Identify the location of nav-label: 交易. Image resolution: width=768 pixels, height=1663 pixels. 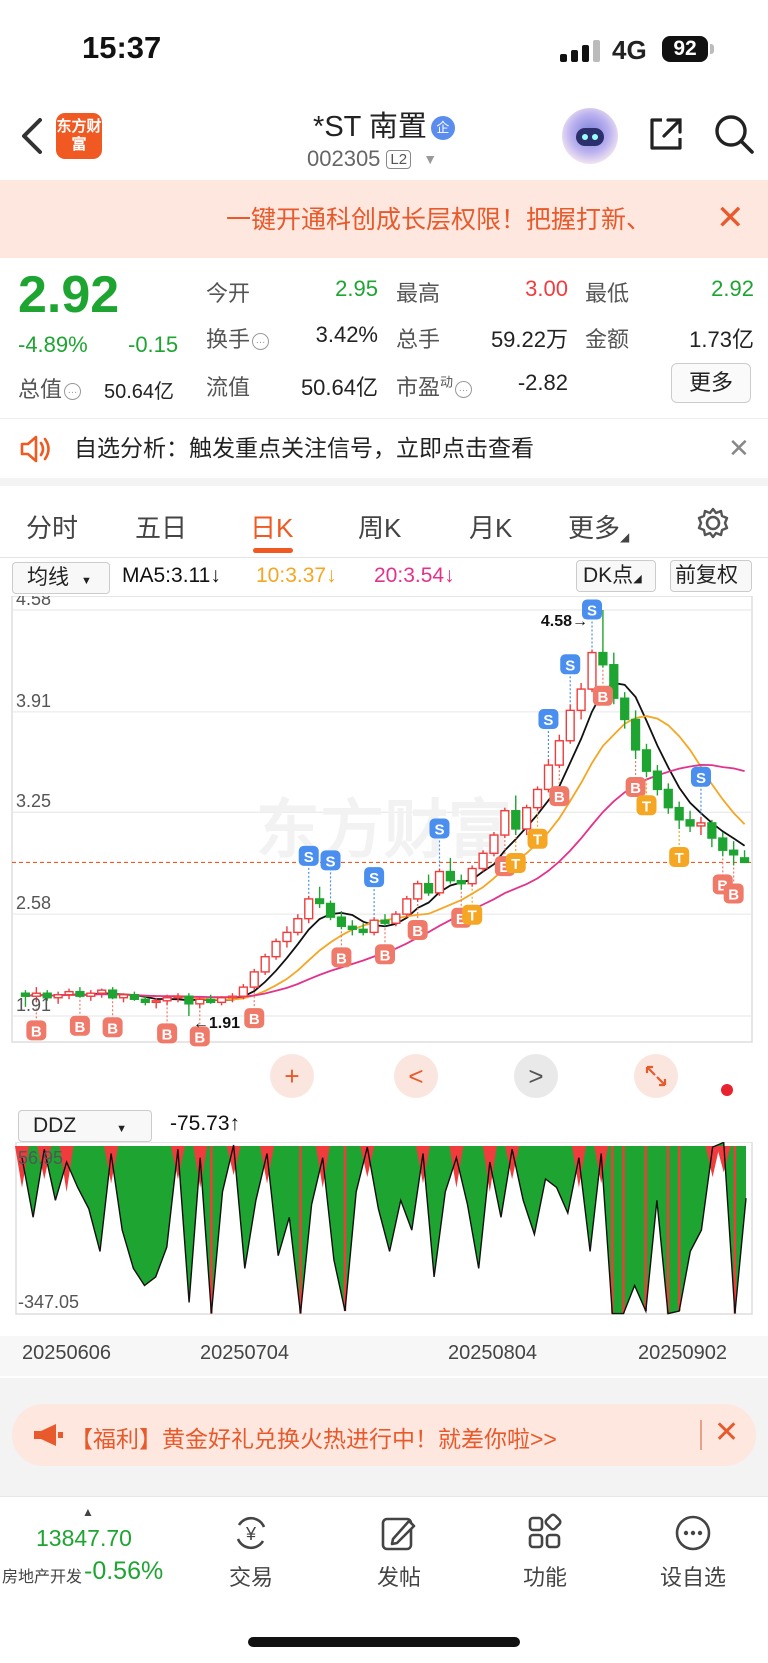
(250, 1577).